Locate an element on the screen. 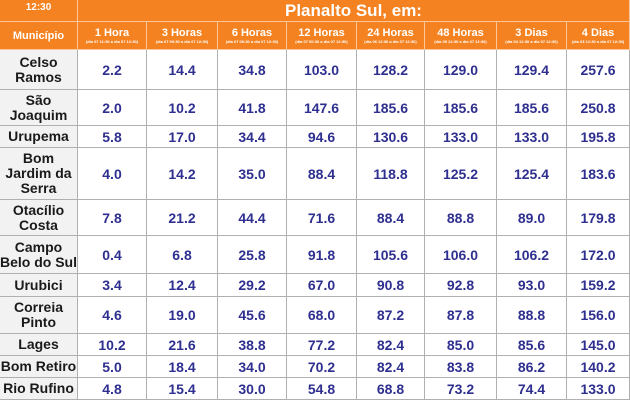  value-cell: 68.0 is located at coordinates (322, 315).